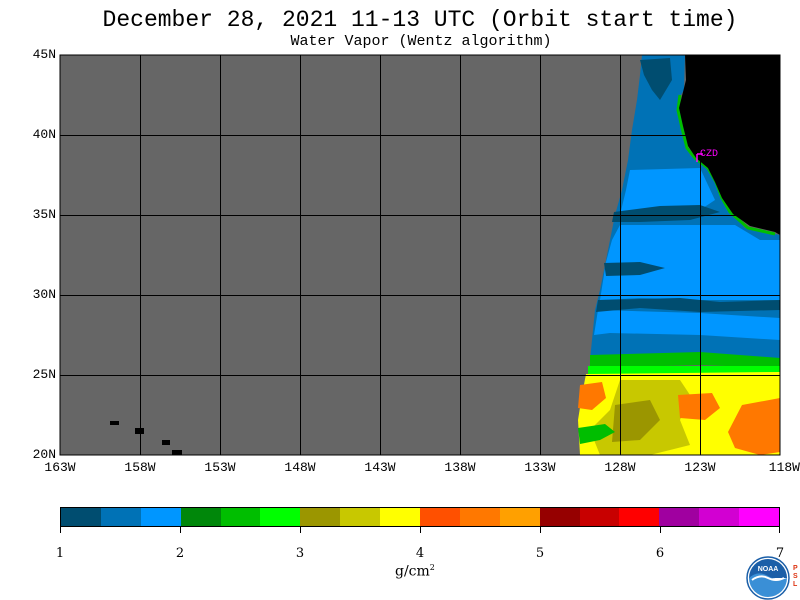 The height and width of the screenshot is (600, 800). Describe the element at coordinates (421, 41) in the screenshot. I see `map-subtitle: Water Vapor (Wentz algorithm)` at that location.